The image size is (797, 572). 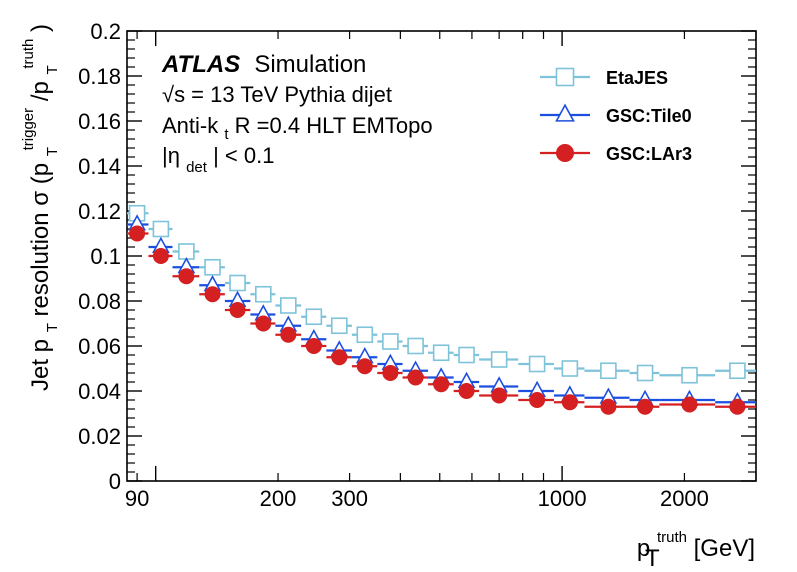 I want to click on y-tick-label: 0.1, so click(x=105, y=256).